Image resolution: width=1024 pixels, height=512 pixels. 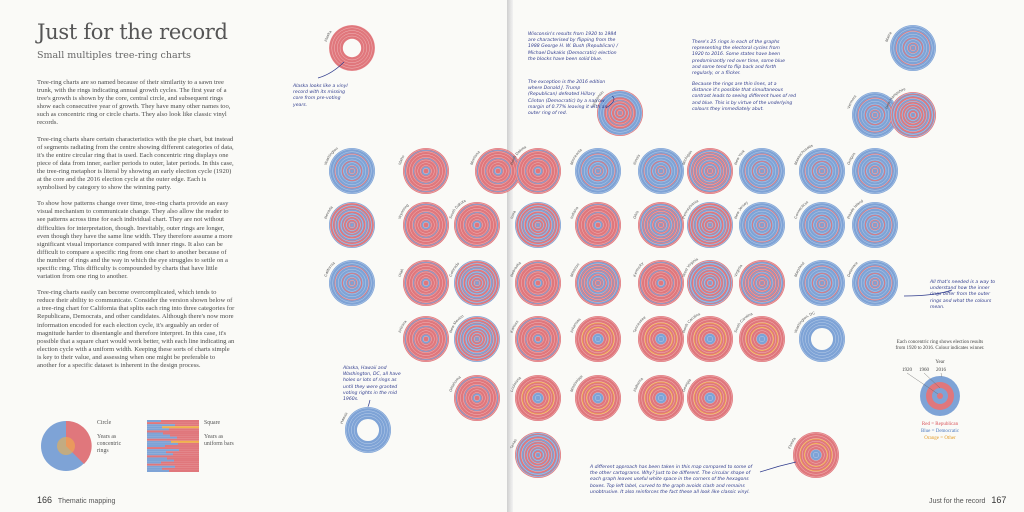 I want to click on state-label: Arizona, so click(x=403, y=326).